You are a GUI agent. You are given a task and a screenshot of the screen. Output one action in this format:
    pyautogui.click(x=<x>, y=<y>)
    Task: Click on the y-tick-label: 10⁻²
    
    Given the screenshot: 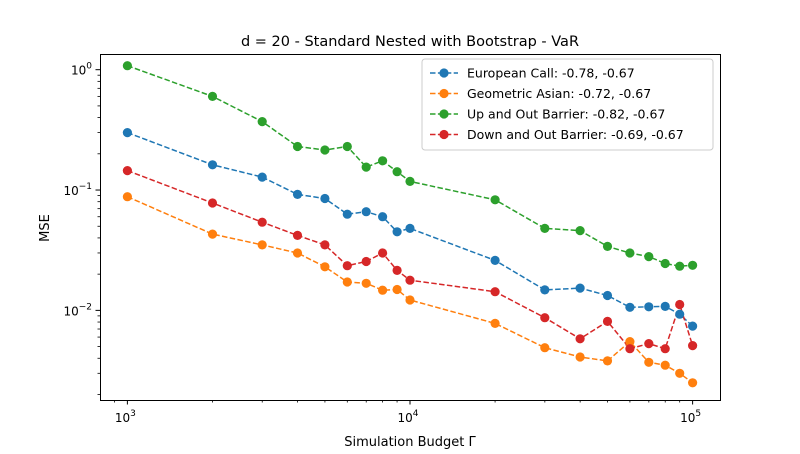 What is the action you would take?
    pyautogui.click(x=77, y=310)
    